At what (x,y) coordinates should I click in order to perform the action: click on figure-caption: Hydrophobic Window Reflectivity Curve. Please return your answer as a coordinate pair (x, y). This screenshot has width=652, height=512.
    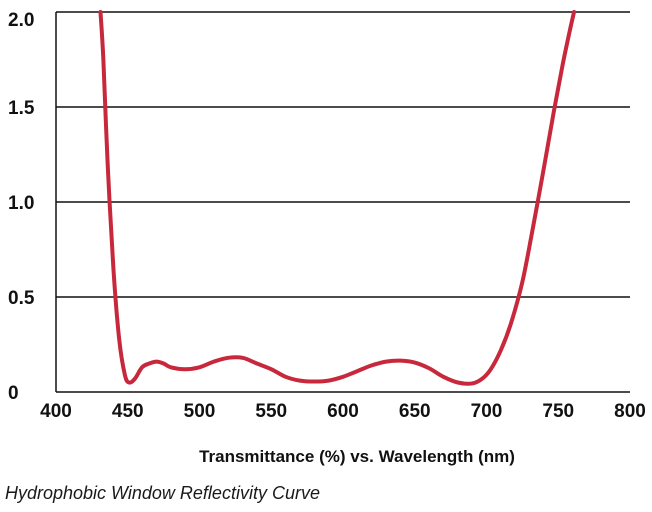
    Looking at the image, I should click on (162, 493).